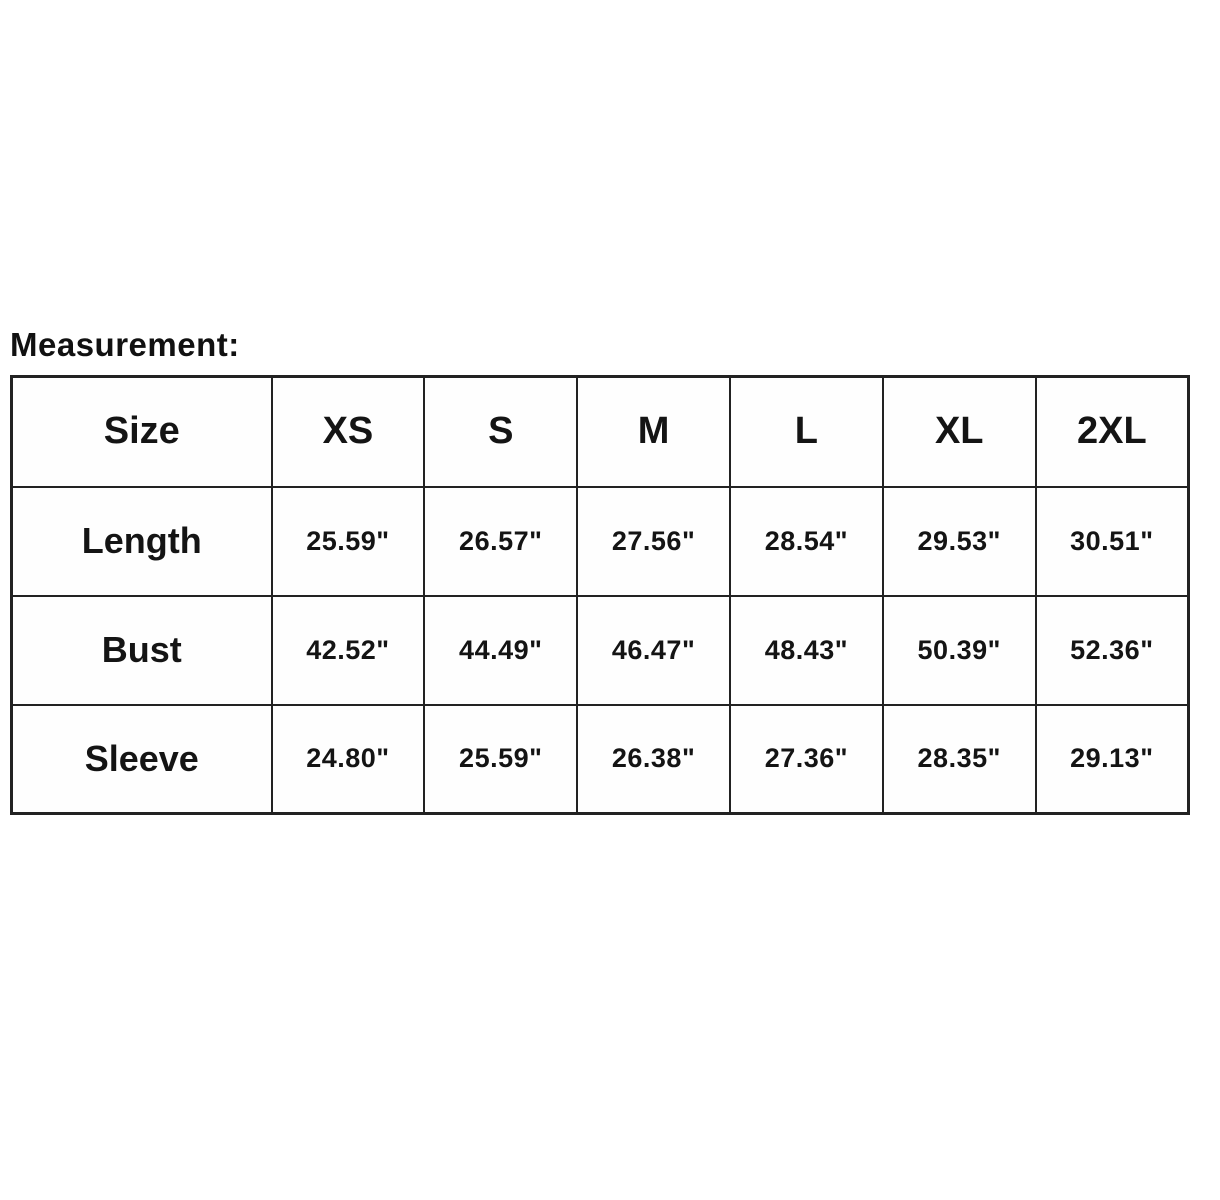 This screenshot has height=1200, width=1220. Describe the element at coordinates (348, 650) in the screenshot. I see `cell-bust-xs: 42.52"` at that location.